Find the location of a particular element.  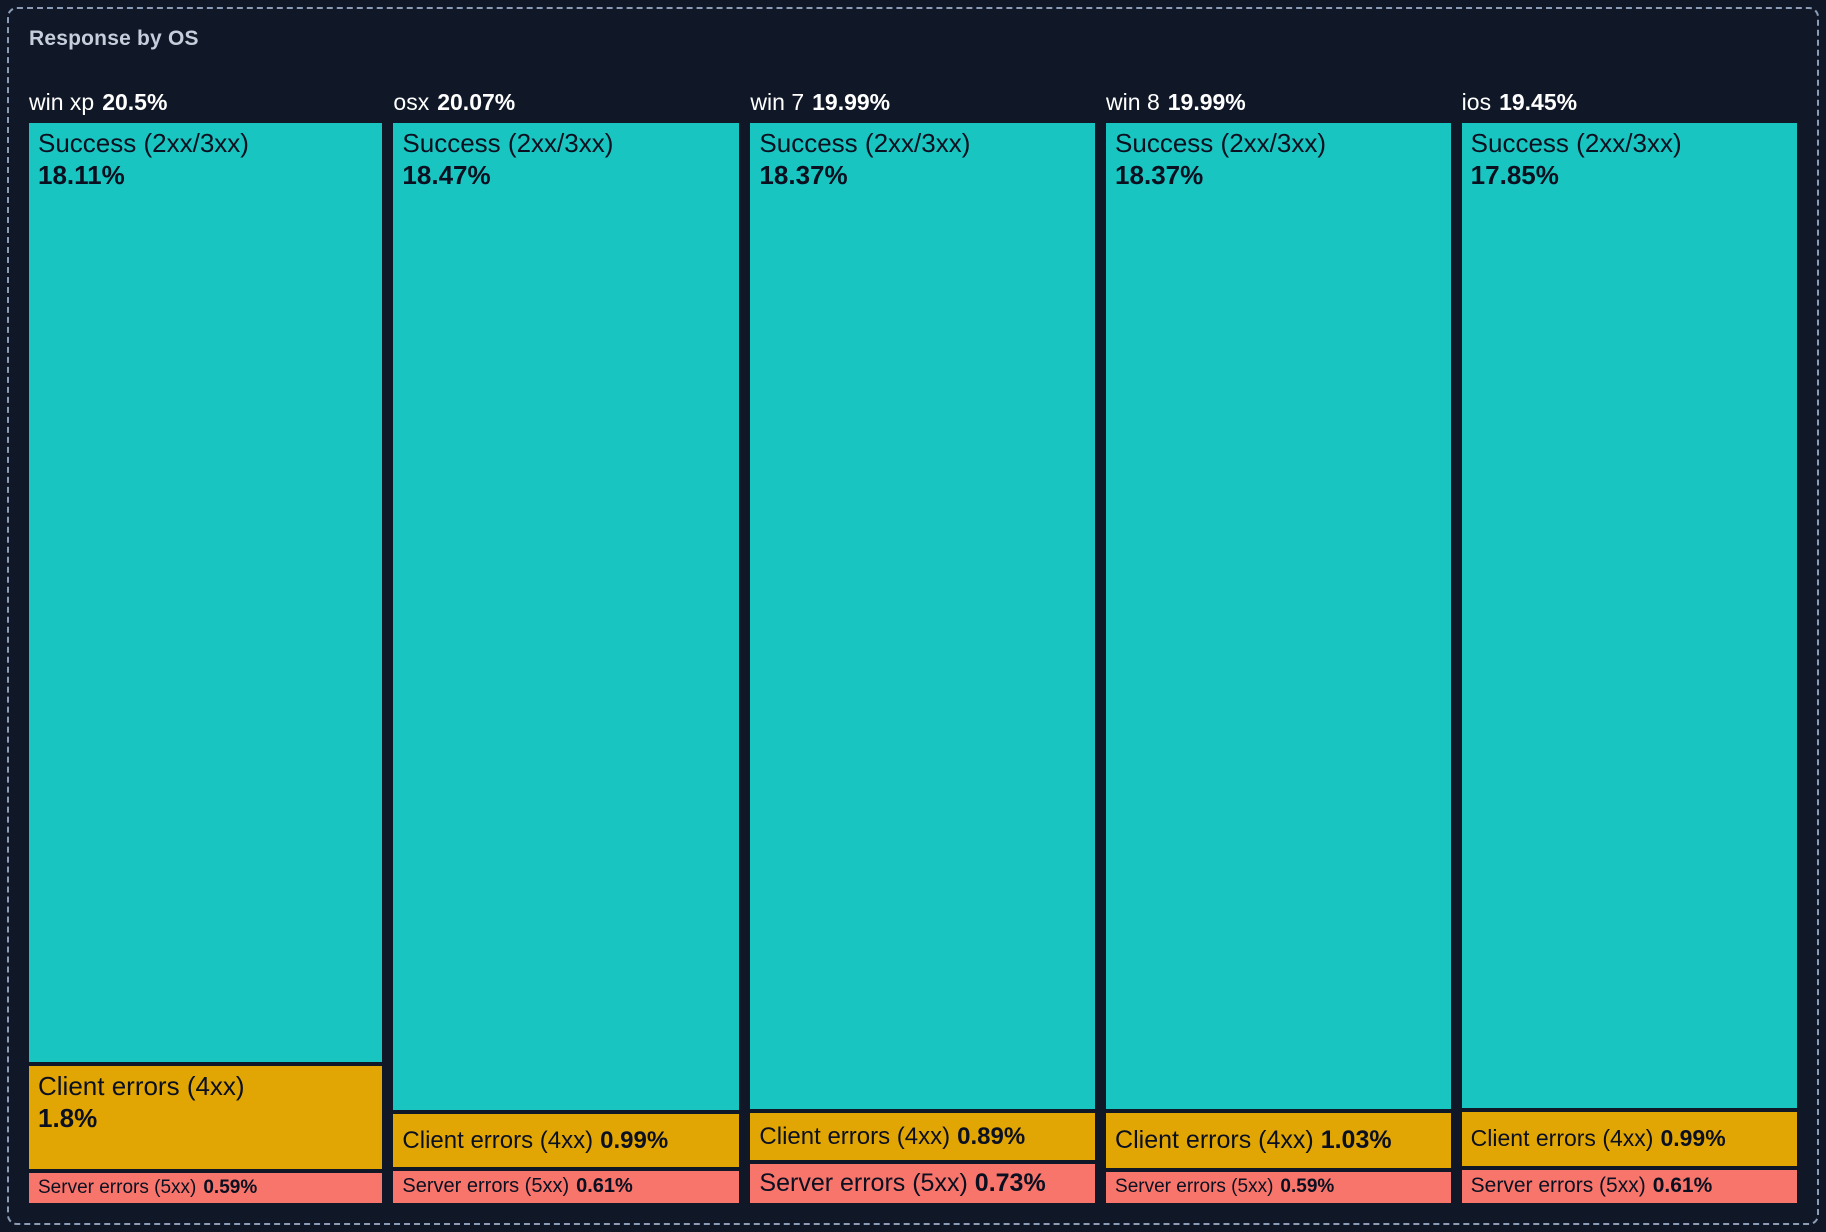

segment-success: Success (2xx/3xx) 17.85% is located at coordinates (1629, 615).